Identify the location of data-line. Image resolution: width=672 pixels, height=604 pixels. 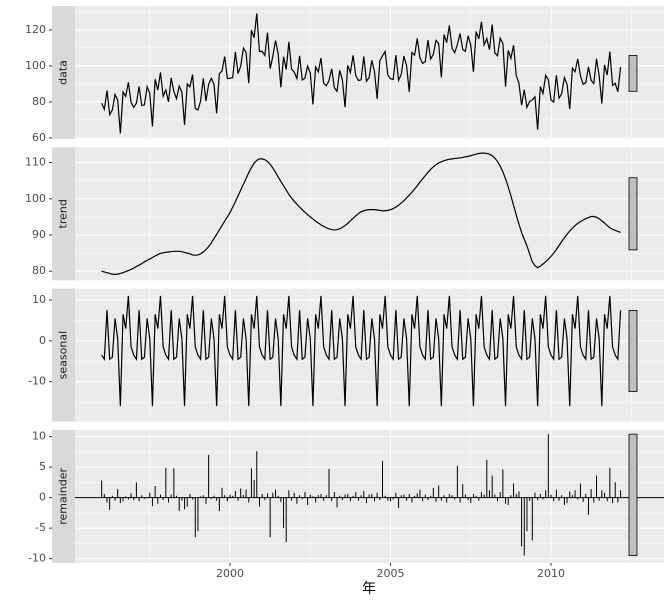
(361, 351).